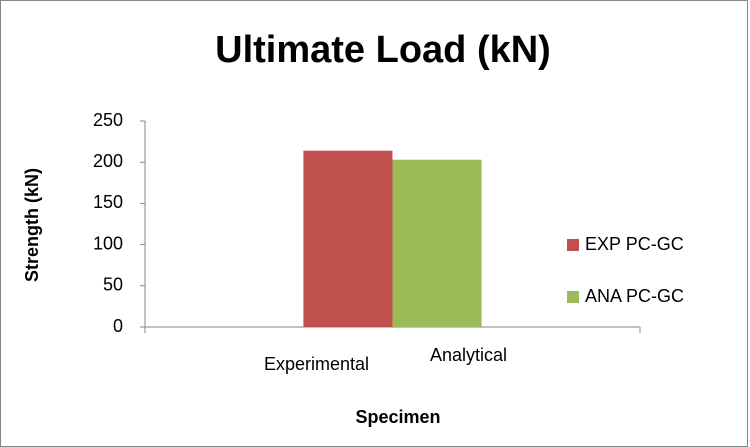 This screenshot has width=750, height=447. Describe the element at coordinates (108, 243) in the screenshot. I see `y-tick-label: 100` at that location.